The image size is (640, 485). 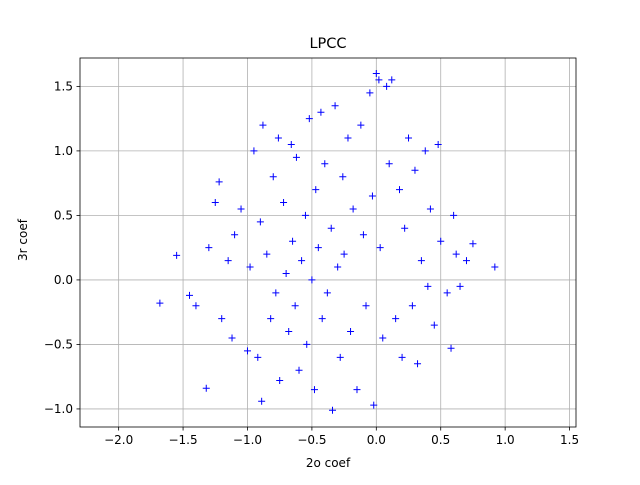 I want to click on x-tick-label: 0.5, so click(x=440, y=440).